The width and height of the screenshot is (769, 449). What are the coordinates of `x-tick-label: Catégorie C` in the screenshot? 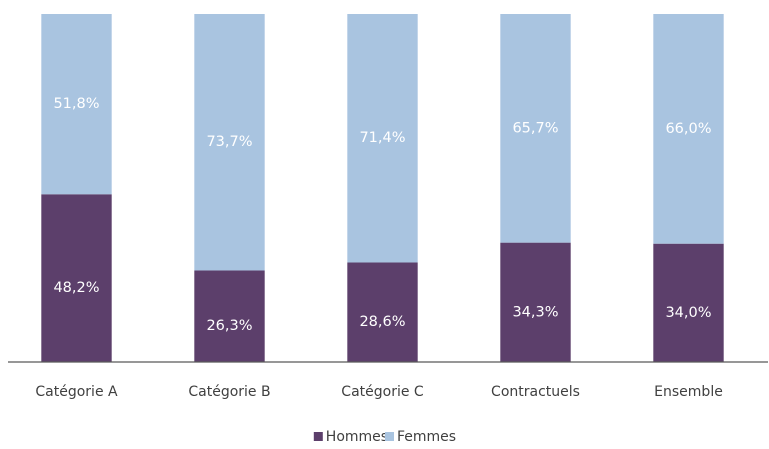 It's located at (382, 392).